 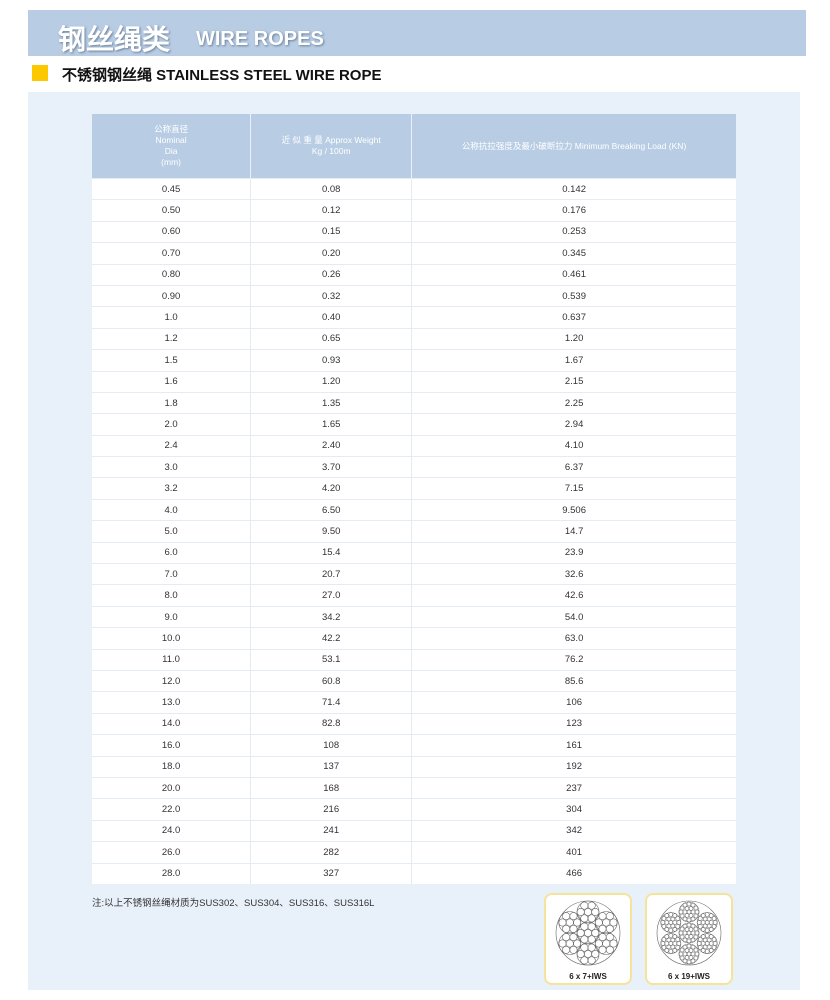 I want to click on table-cell: 0.461, so click(x=573, y=274).